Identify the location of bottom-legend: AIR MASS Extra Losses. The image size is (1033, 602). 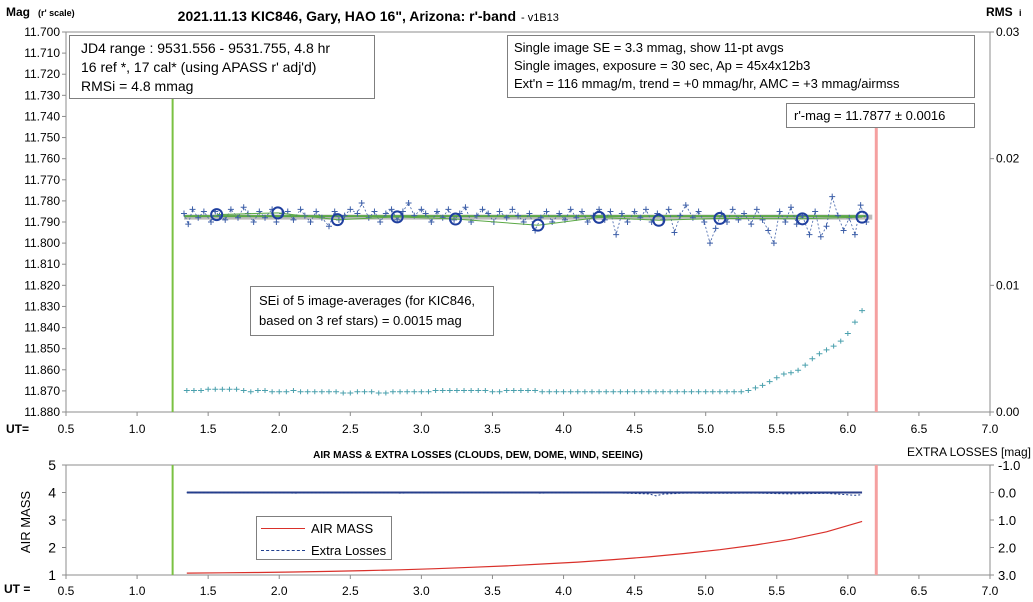
(324, 538).